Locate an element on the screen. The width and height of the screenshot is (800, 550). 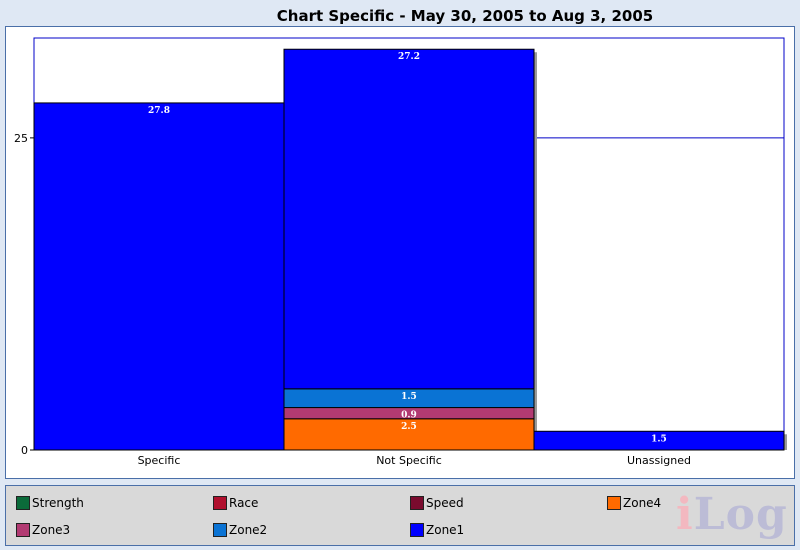
legend-item-race: Race is located at coordinates (235, 503).